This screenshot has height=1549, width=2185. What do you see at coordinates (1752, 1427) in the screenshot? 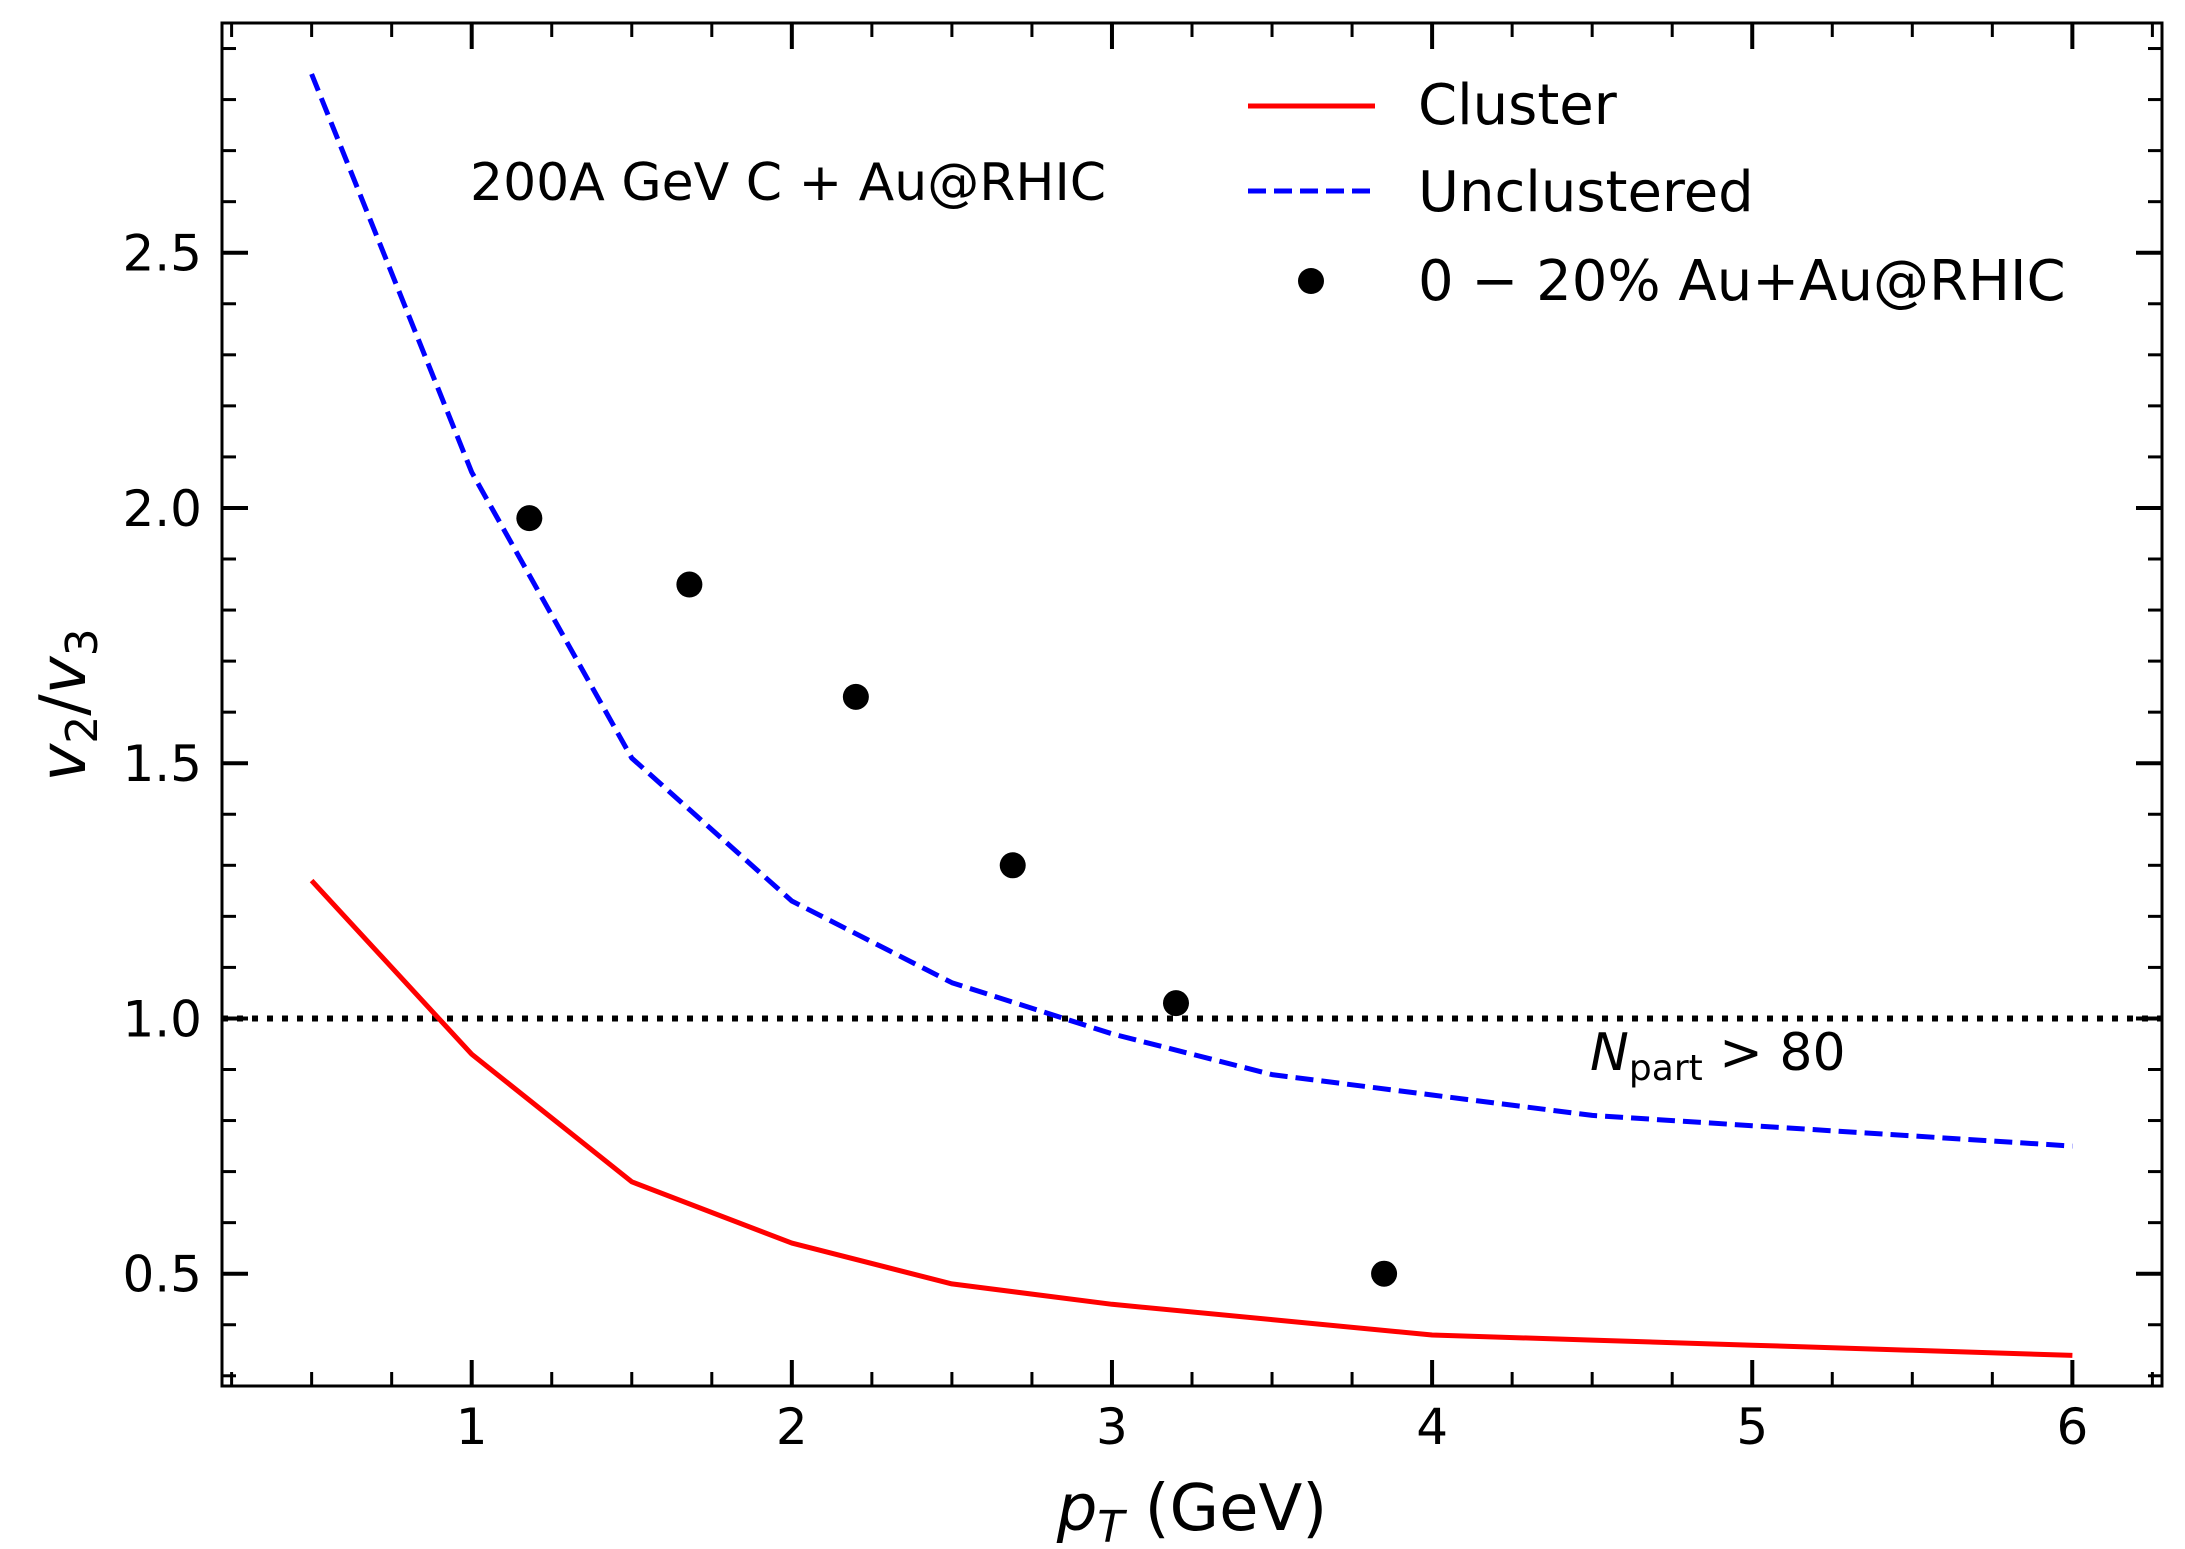
I see `x-tick-label: 5` at bounding box center [1752, 1427].